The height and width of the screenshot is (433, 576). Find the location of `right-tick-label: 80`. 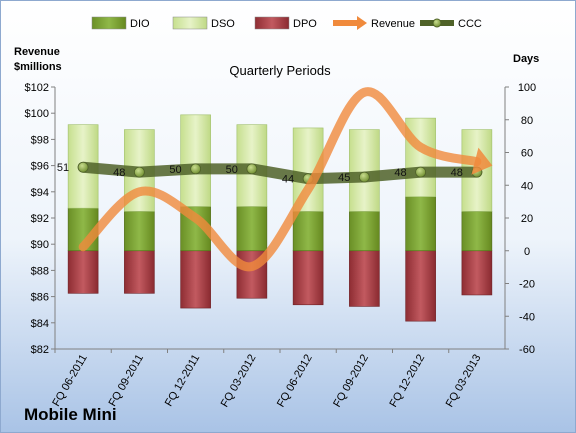

right-tick-label: 80 is located at coordinates (527, 121).